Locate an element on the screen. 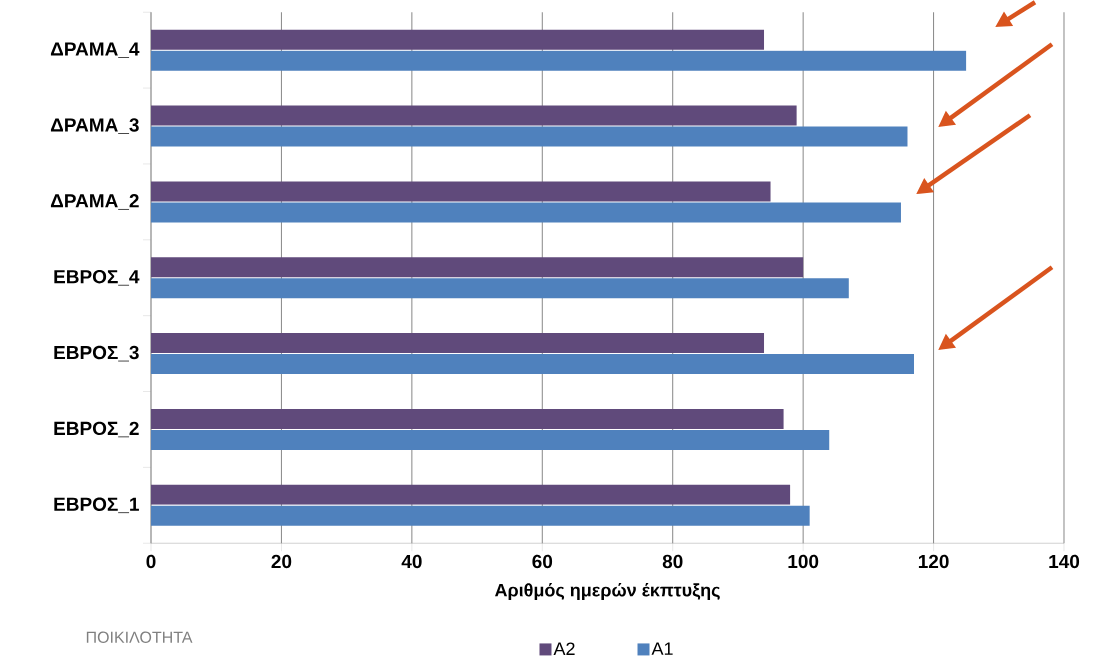  x-tick-label: 0 is located at coordinates (151, 561).